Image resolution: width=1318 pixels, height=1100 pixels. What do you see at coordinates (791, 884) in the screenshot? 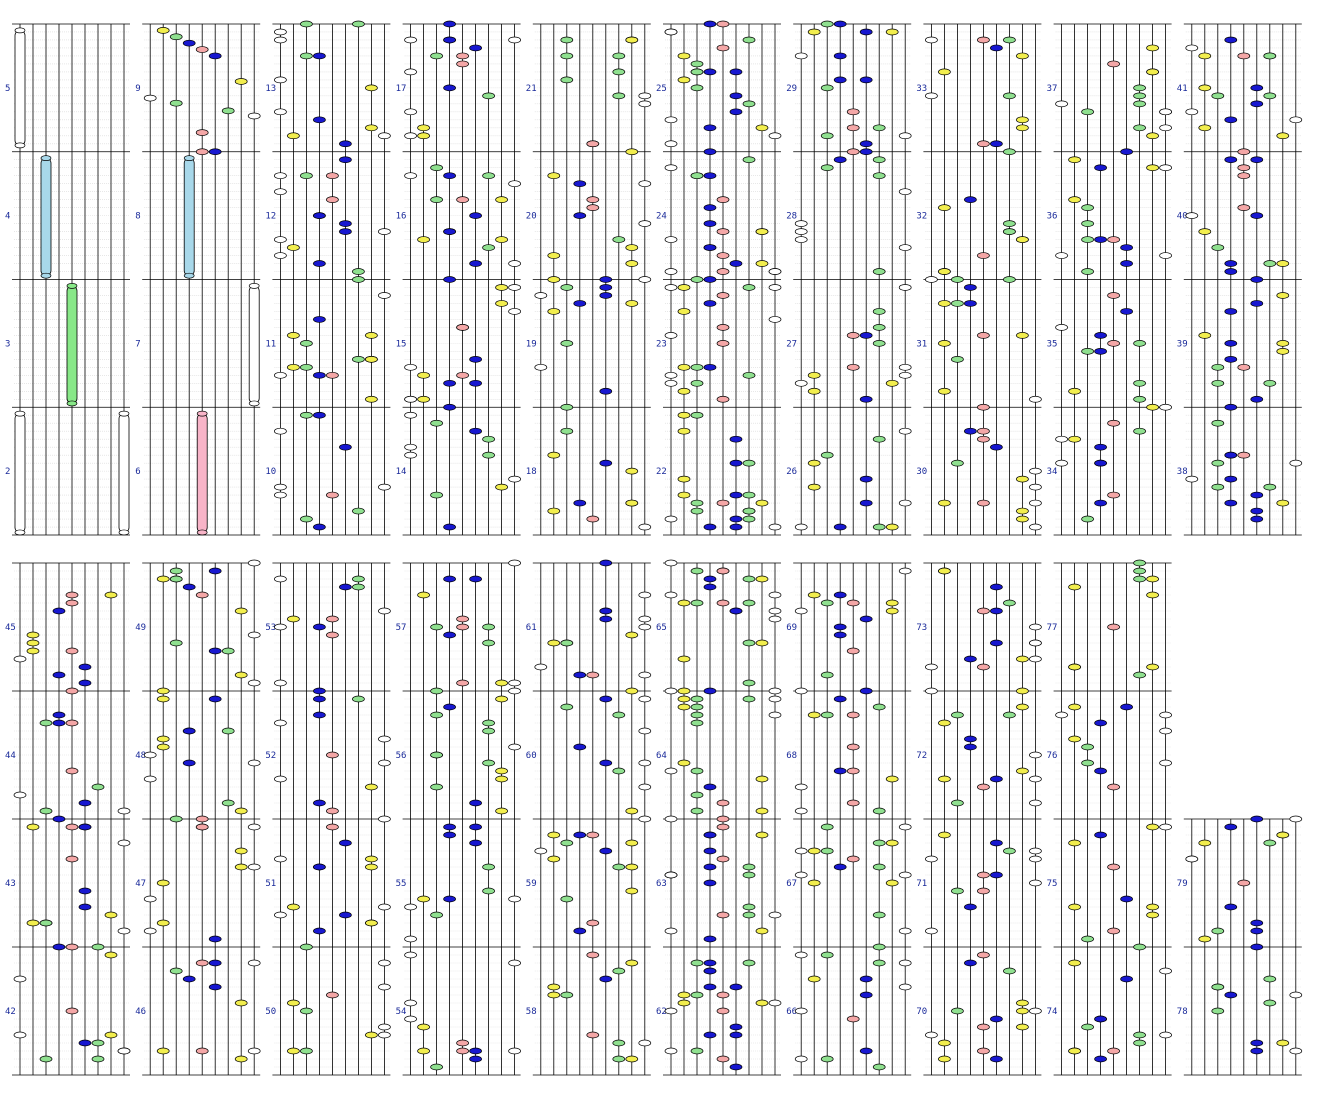
I see `measure-number: 67` at bounding box center [791, 884].